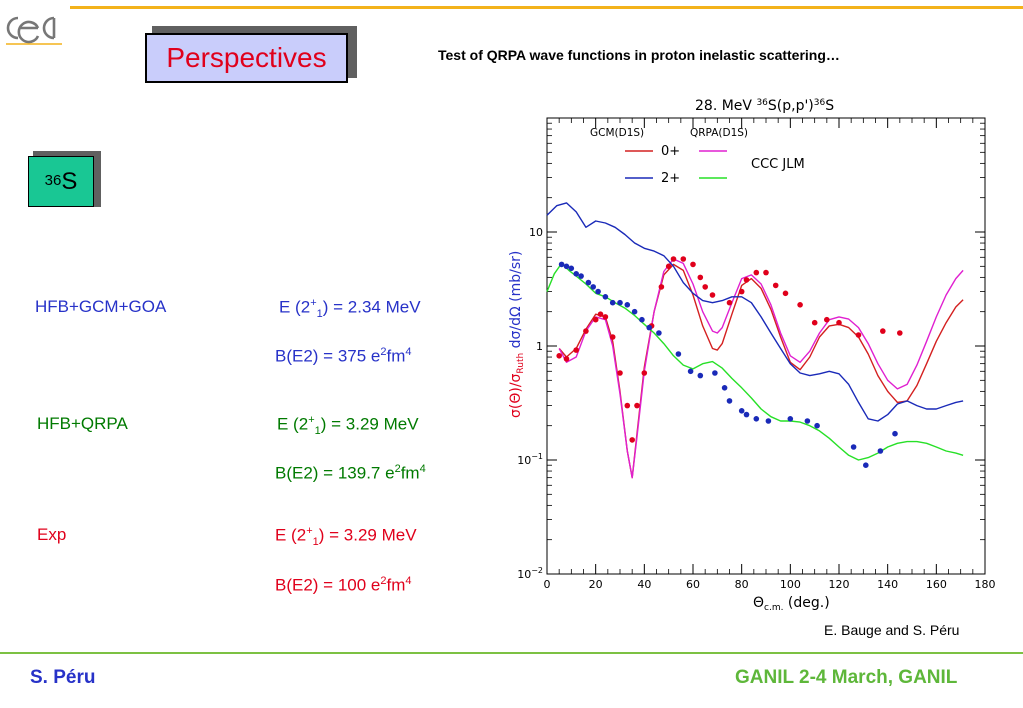 The width and height of the screenshot is (1023, 708). Describe the element at coordinates (539, 346) in the screenshot. I see `y-tick-label: 1` at that location.